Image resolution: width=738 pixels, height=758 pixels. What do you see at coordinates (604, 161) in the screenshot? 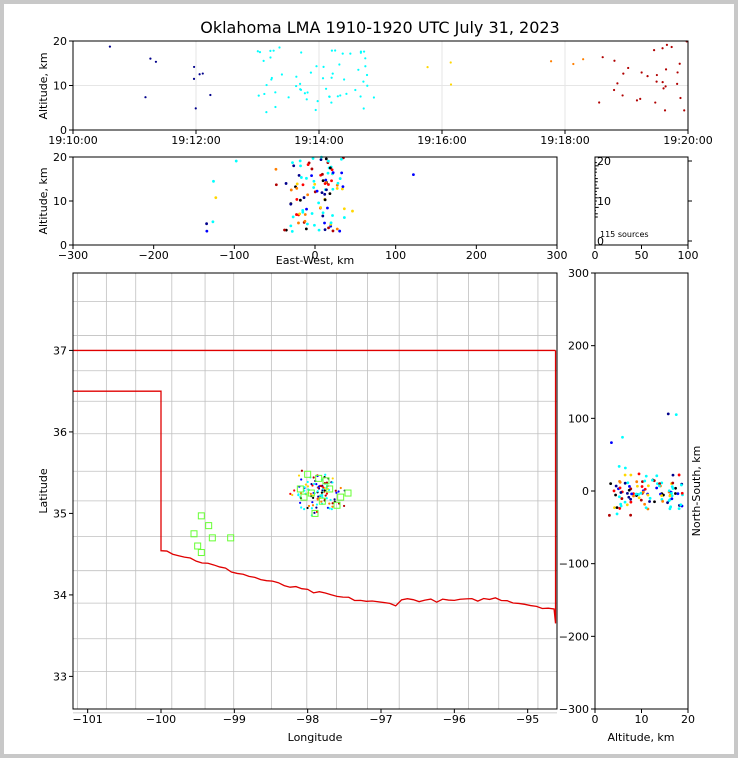
I see `histogram-altitude-tick-label: 20` at bounding box center [604, 161].